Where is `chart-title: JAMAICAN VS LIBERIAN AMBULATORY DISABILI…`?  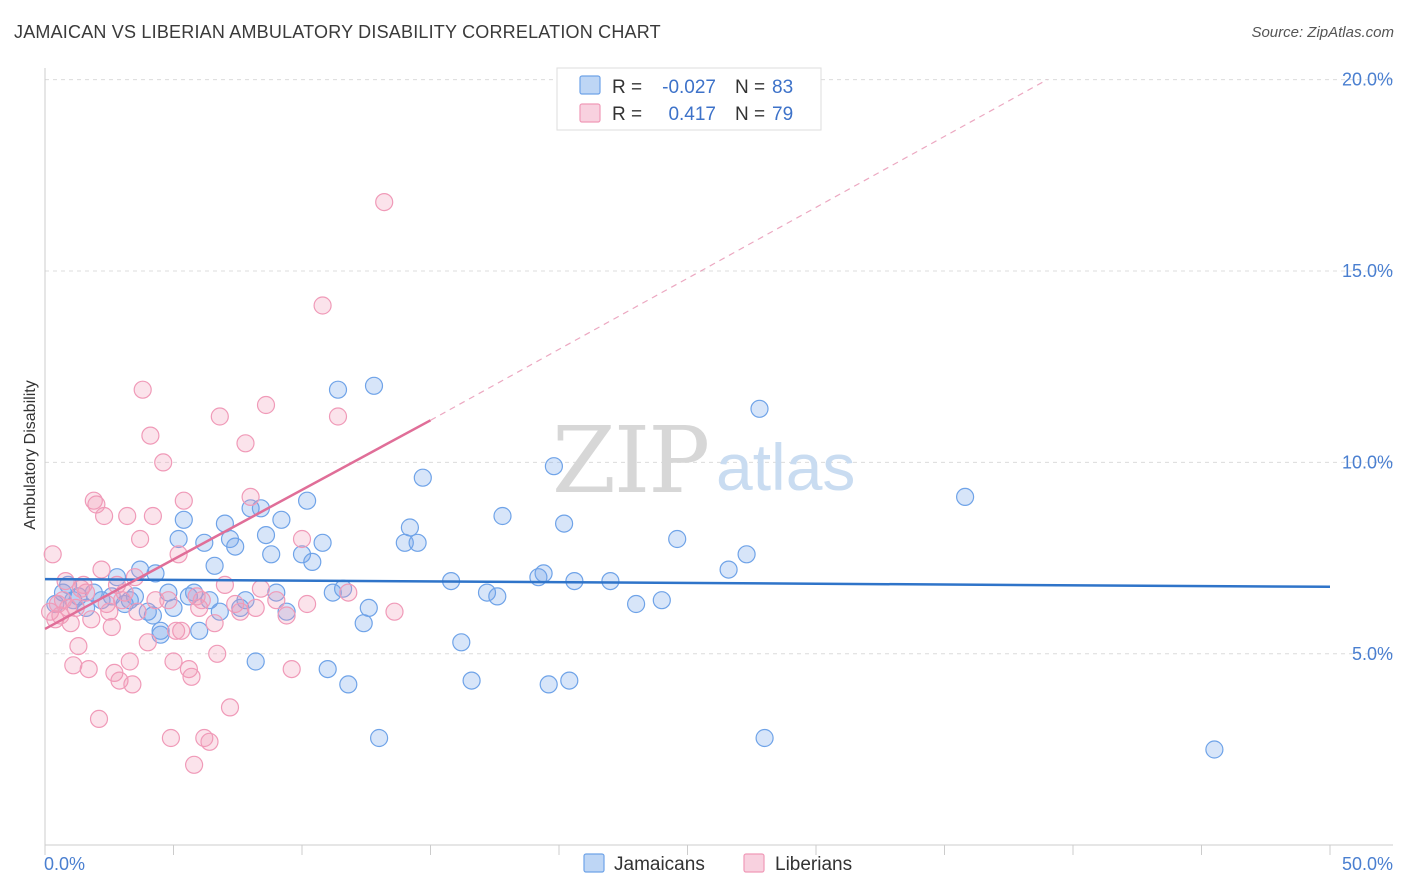 chart-title: JAMAICAN VS LIBERIAN AMBULATORY DISABILI… is located at coordinates (337, 32).